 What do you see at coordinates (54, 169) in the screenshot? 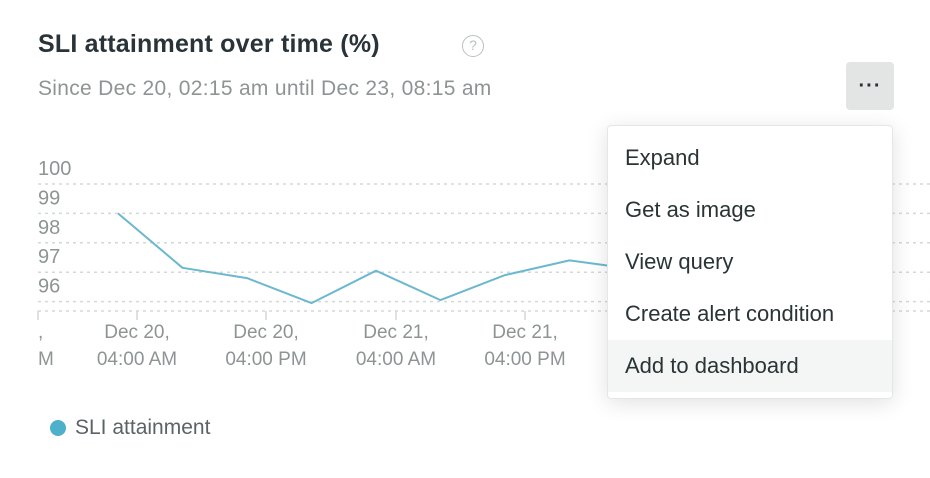
I see `y-tick-label: 100` at bounding box center [54, 169].